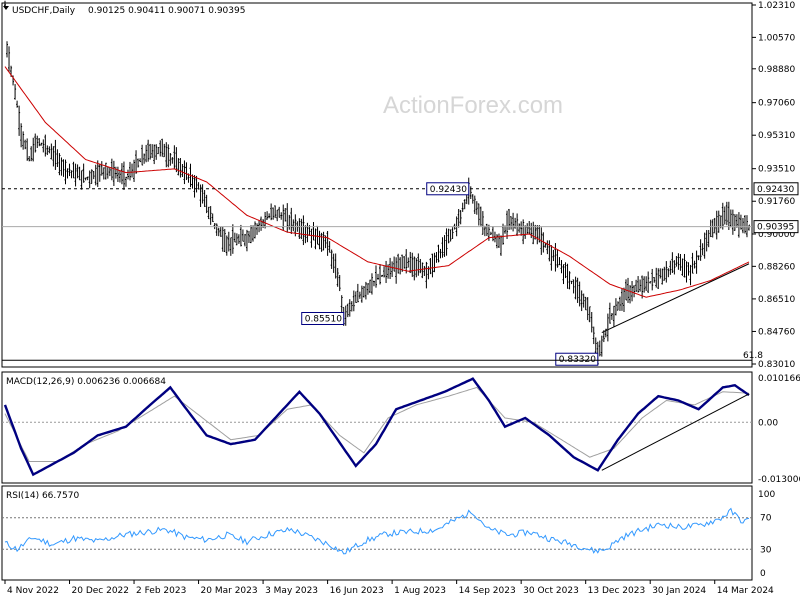 The height and width of the screenshot is (600, 800). Describe the element at coordinates (745, 591) in the screenshot. I see `x-tick-label: 14 Mar 2024` at that location.